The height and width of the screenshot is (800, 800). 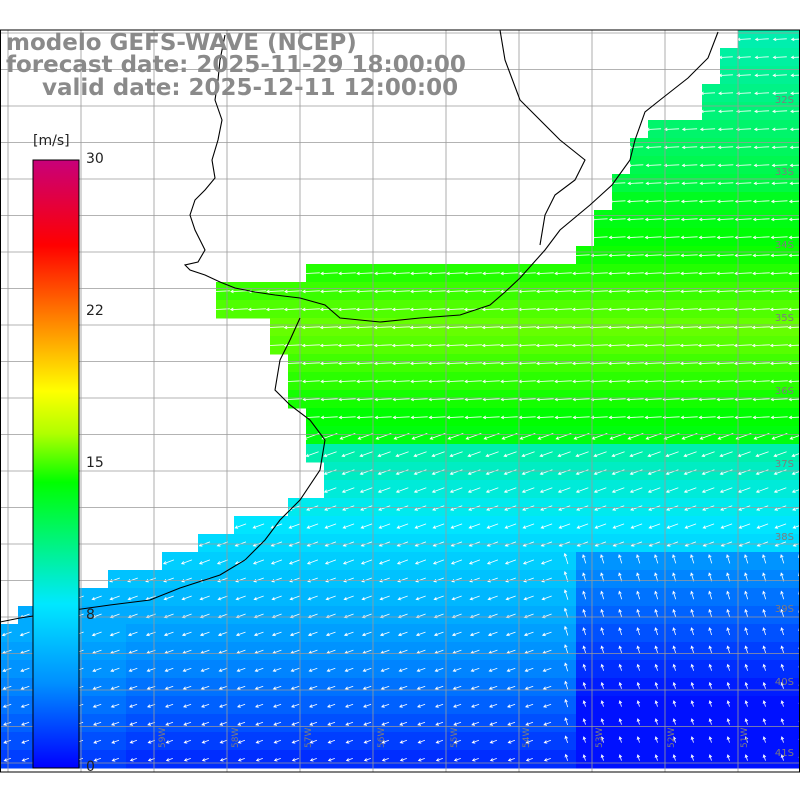 I want to click on lat-label: 36S, so click(x=784, y=391).